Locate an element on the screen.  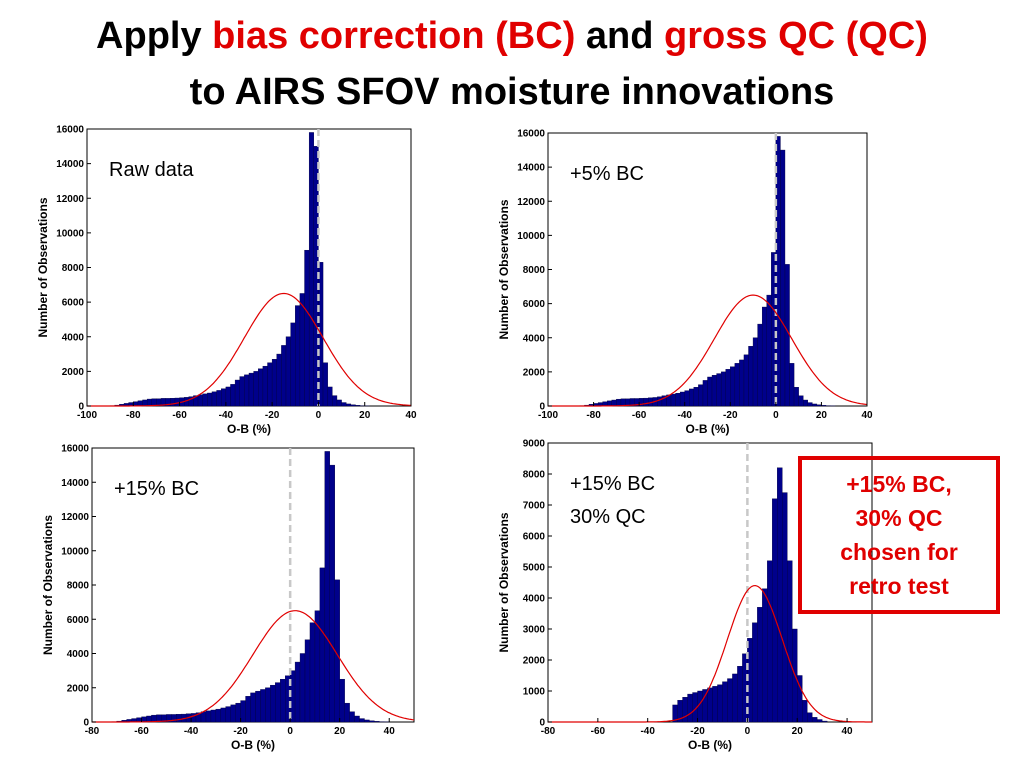
chart-3-y-tick-label-7: 7000 is located at coordinates (534, 506).